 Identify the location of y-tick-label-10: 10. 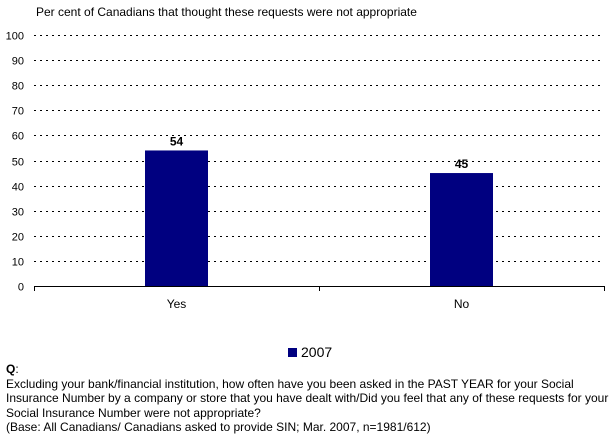
(18, 263).